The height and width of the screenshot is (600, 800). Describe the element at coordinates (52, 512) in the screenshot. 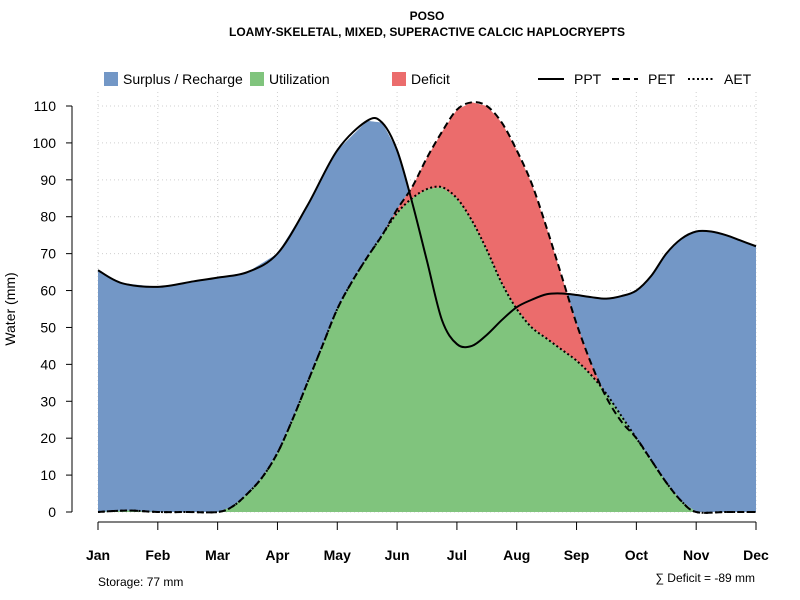

I see `y-tick-label: 0` at that location.